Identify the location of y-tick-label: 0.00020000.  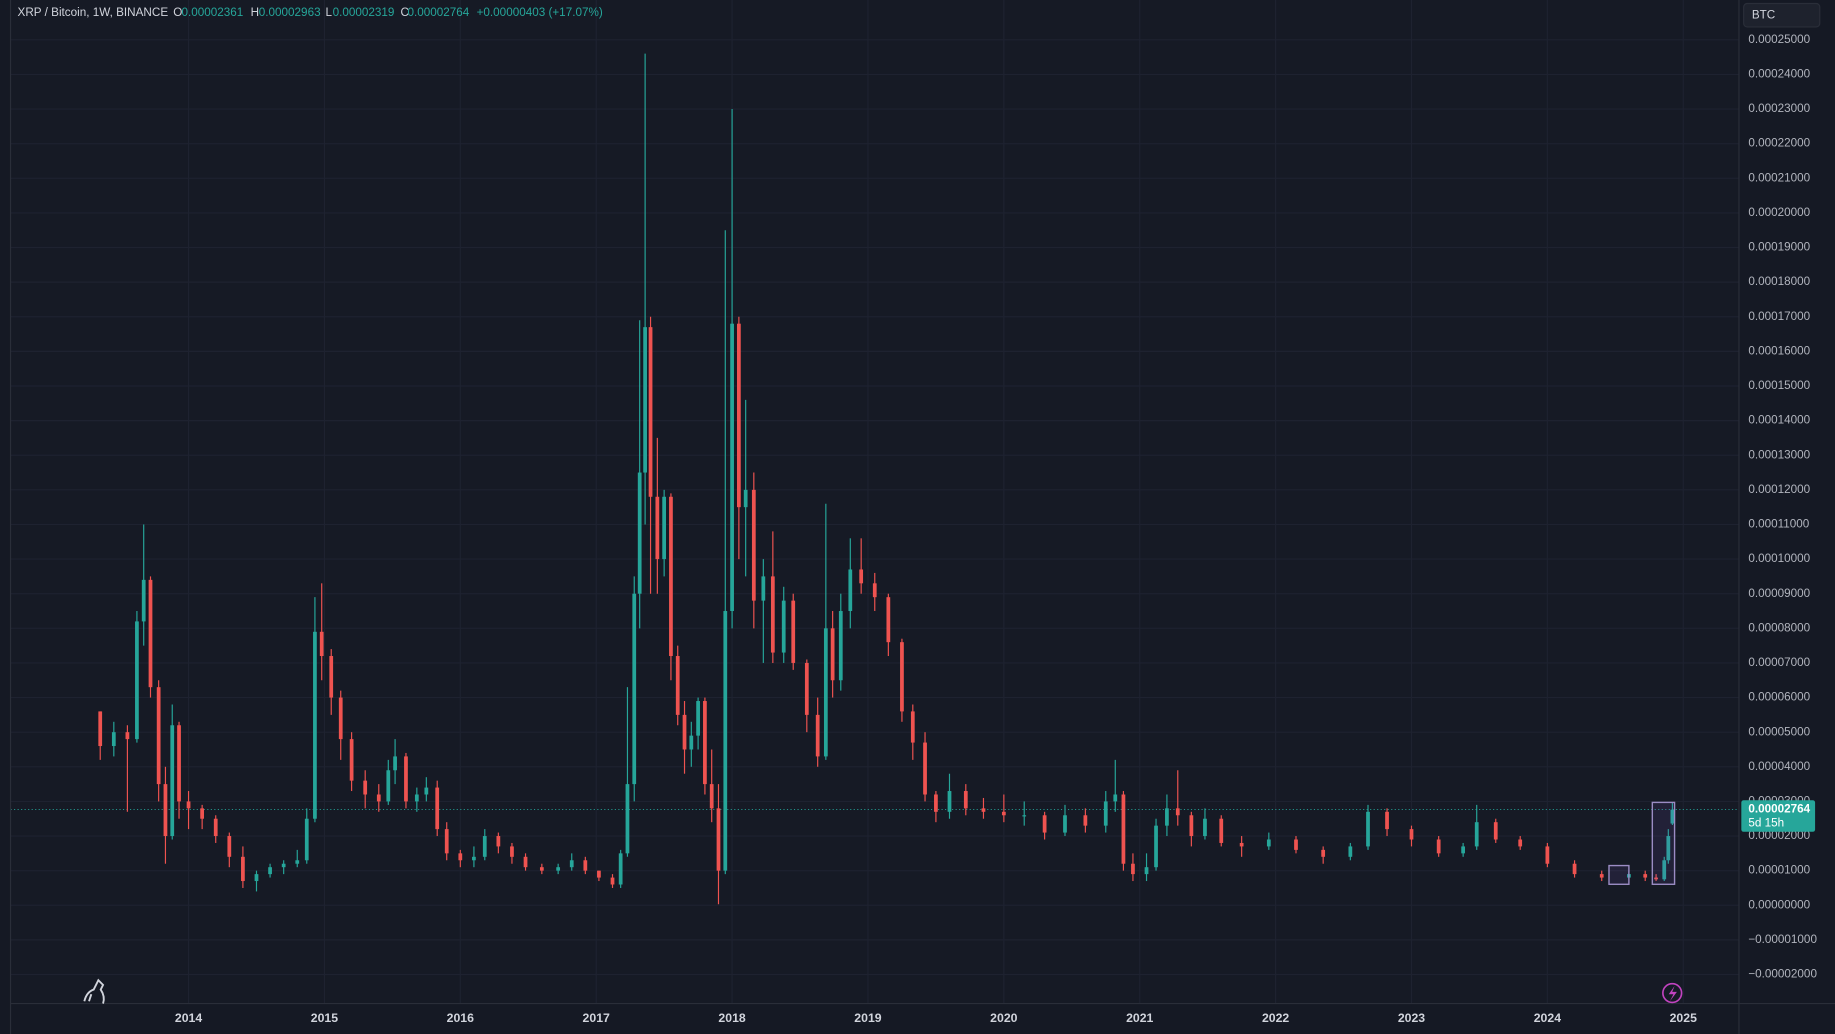
(1779, 212).